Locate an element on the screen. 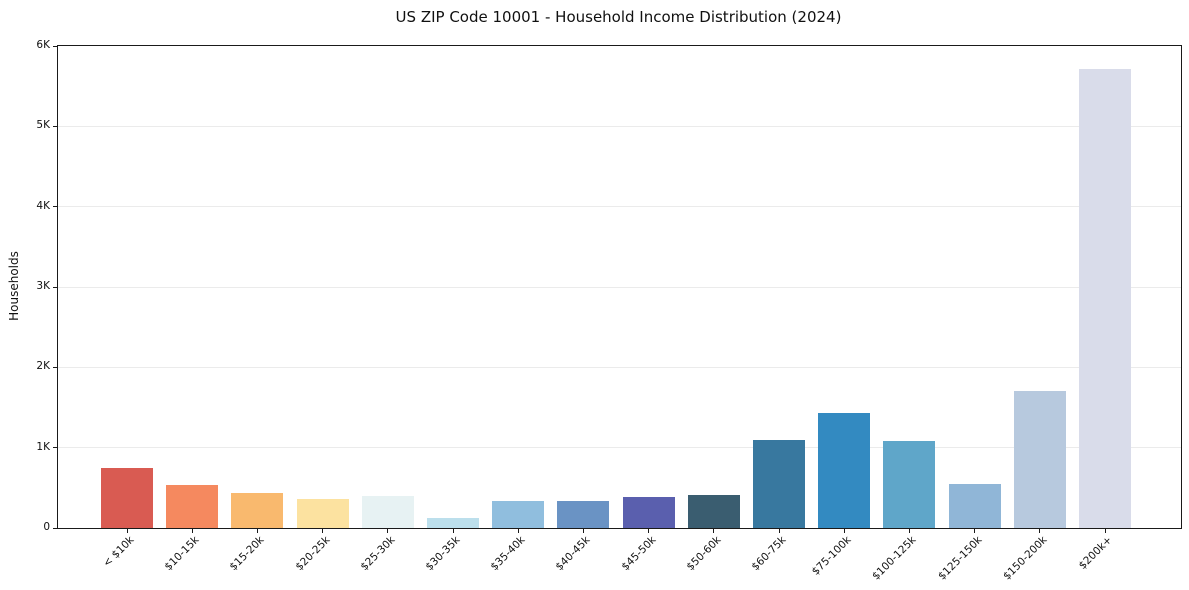 The image size is (1189, 590). bar-$75-100k is located at coordinates (844, 470).